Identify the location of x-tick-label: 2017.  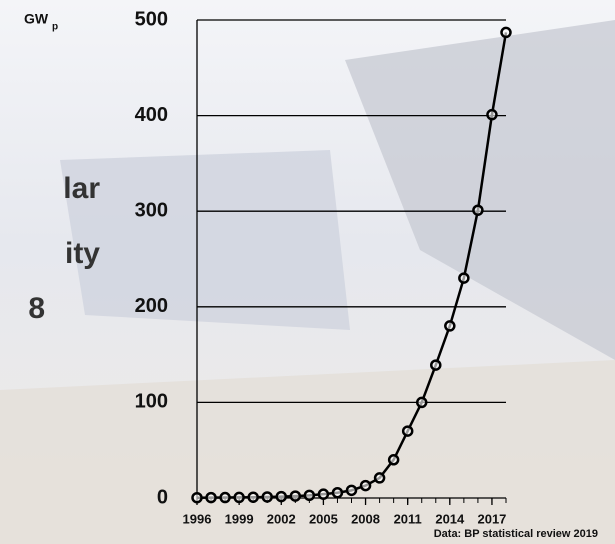
(491, 518).